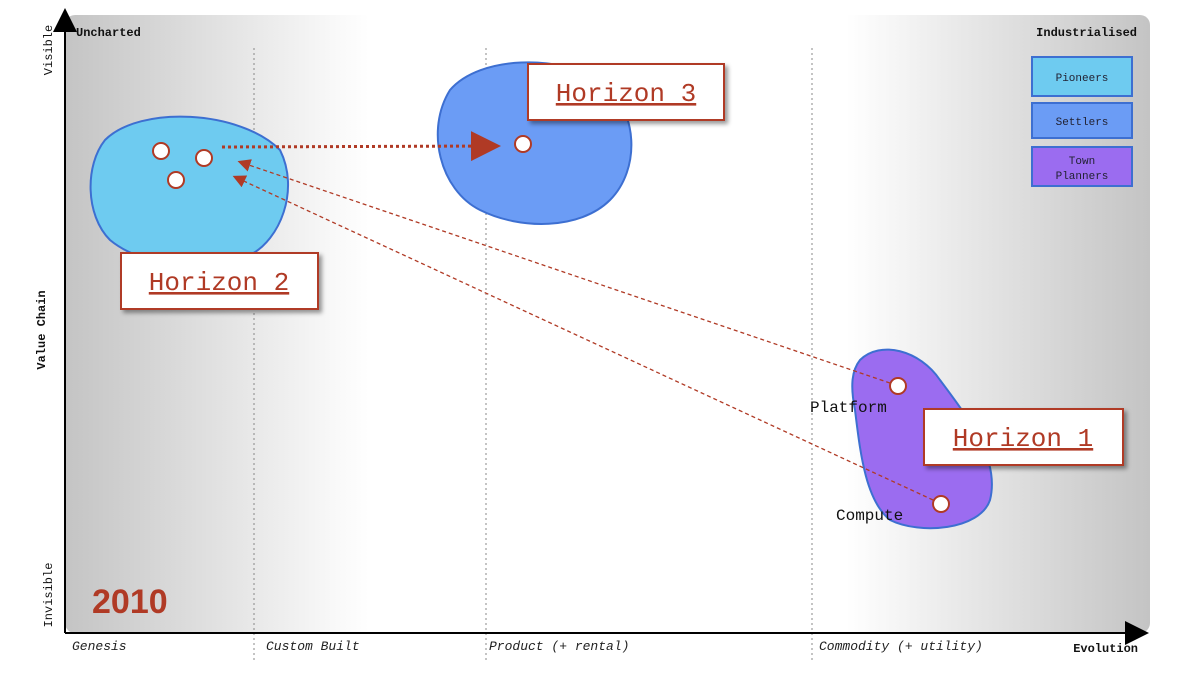  Describe the element at coordinates (559, 646) in the screenshot. I see `stage-label: Product (+ rental)` at that location.